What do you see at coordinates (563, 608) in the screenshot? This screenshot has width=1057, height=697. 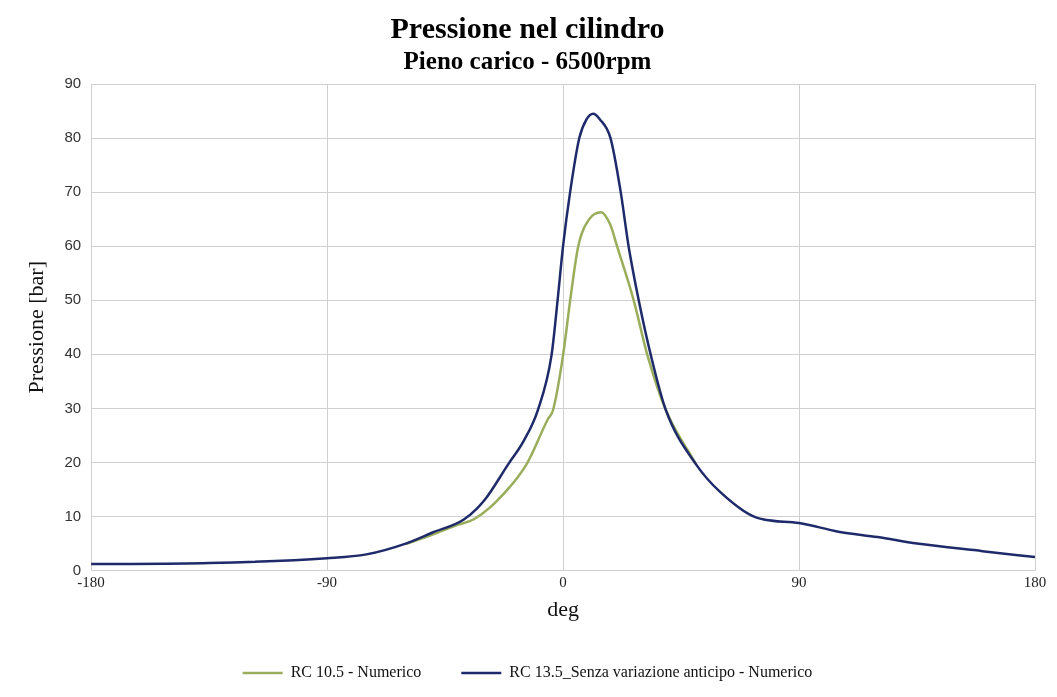 I see `x-axis-title: deg` at bounding box center [563, 608].